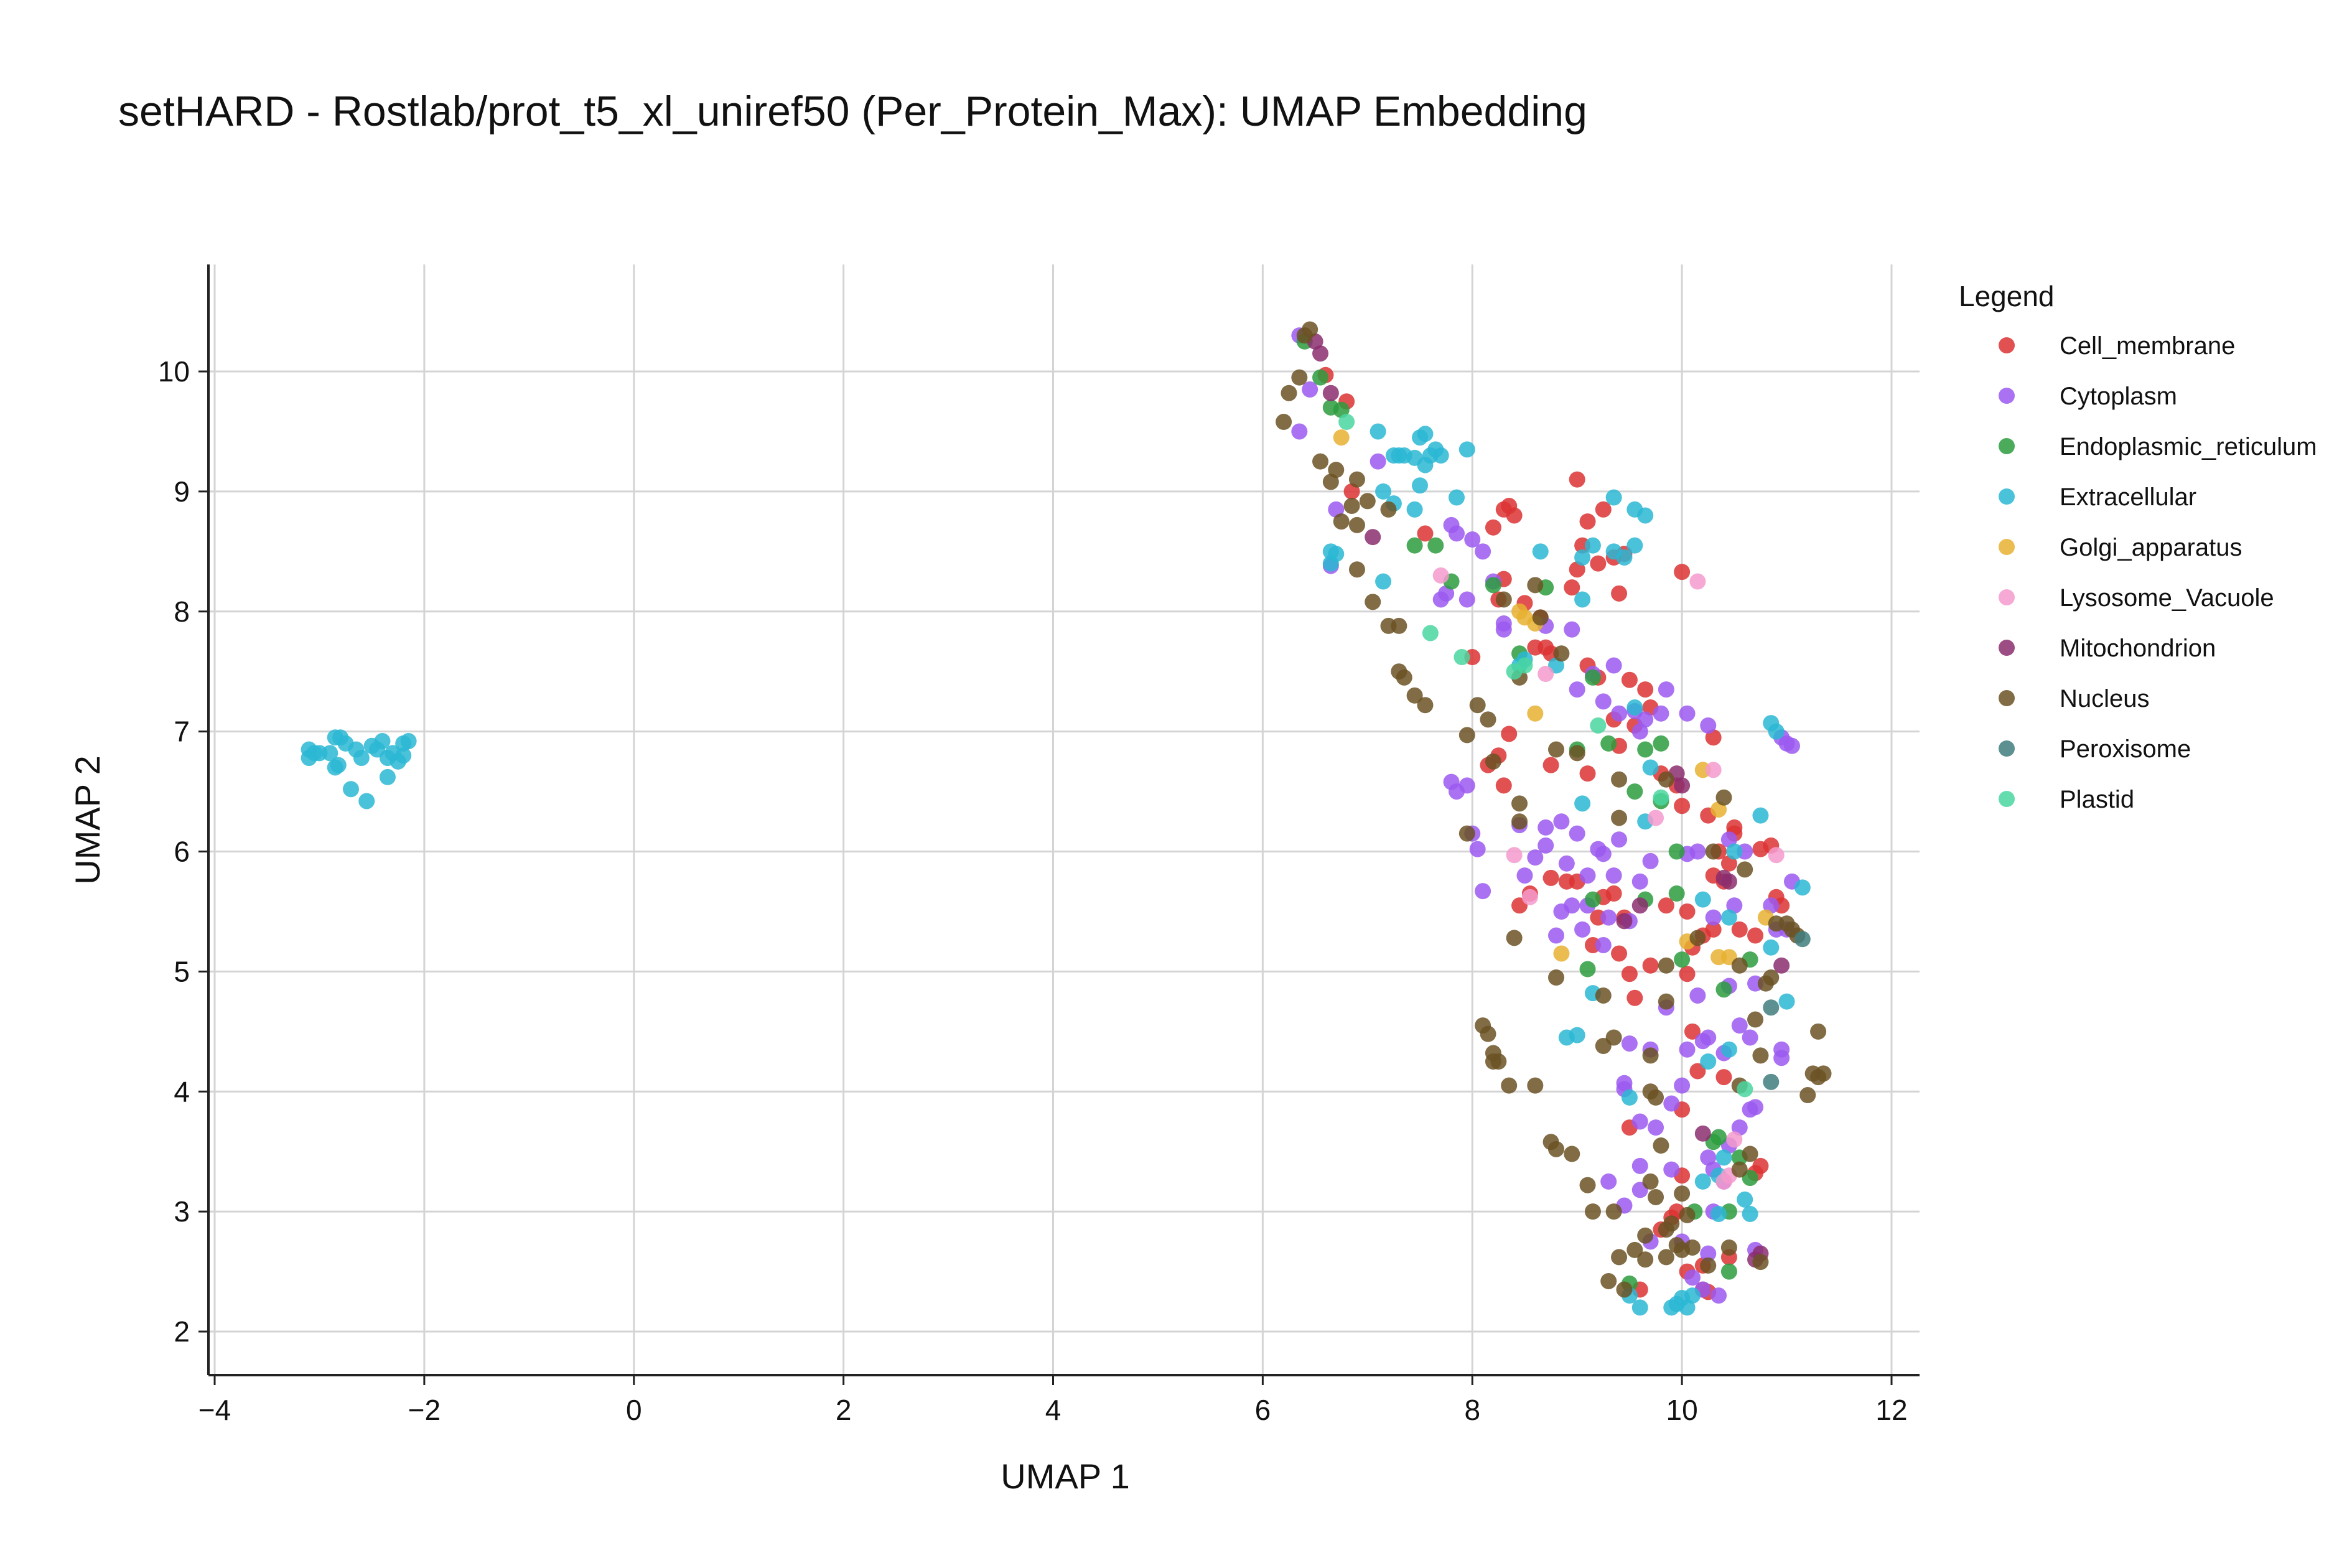 Image resolution: width=2352 pixels, height=1568 pixels. What do you see at coordinates (1053, 1410) in the screenshot?
I see `x-tick-label: 4` at bounding box center [1053, 1410].